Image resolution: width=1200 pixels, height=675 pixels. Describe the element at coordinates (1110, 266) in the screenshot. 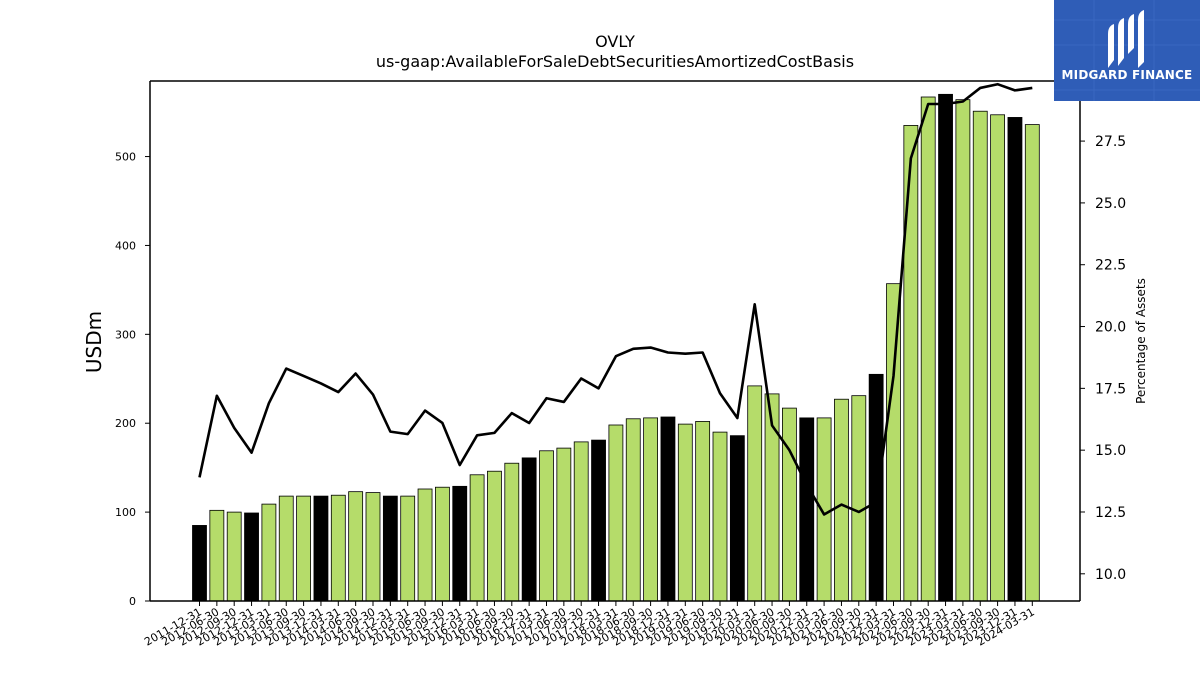

I see `y2-tick-label: 22.5` at that location.